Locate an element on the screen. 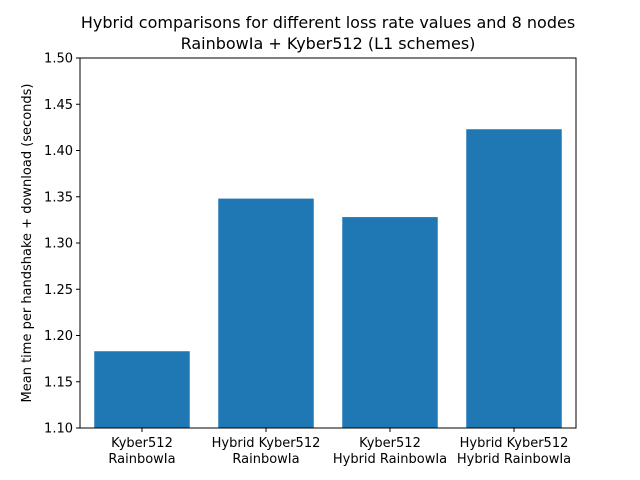 This screenshot has height=480, width=640. y-tick-label: 1.25 is located at coordinates (58, 290).